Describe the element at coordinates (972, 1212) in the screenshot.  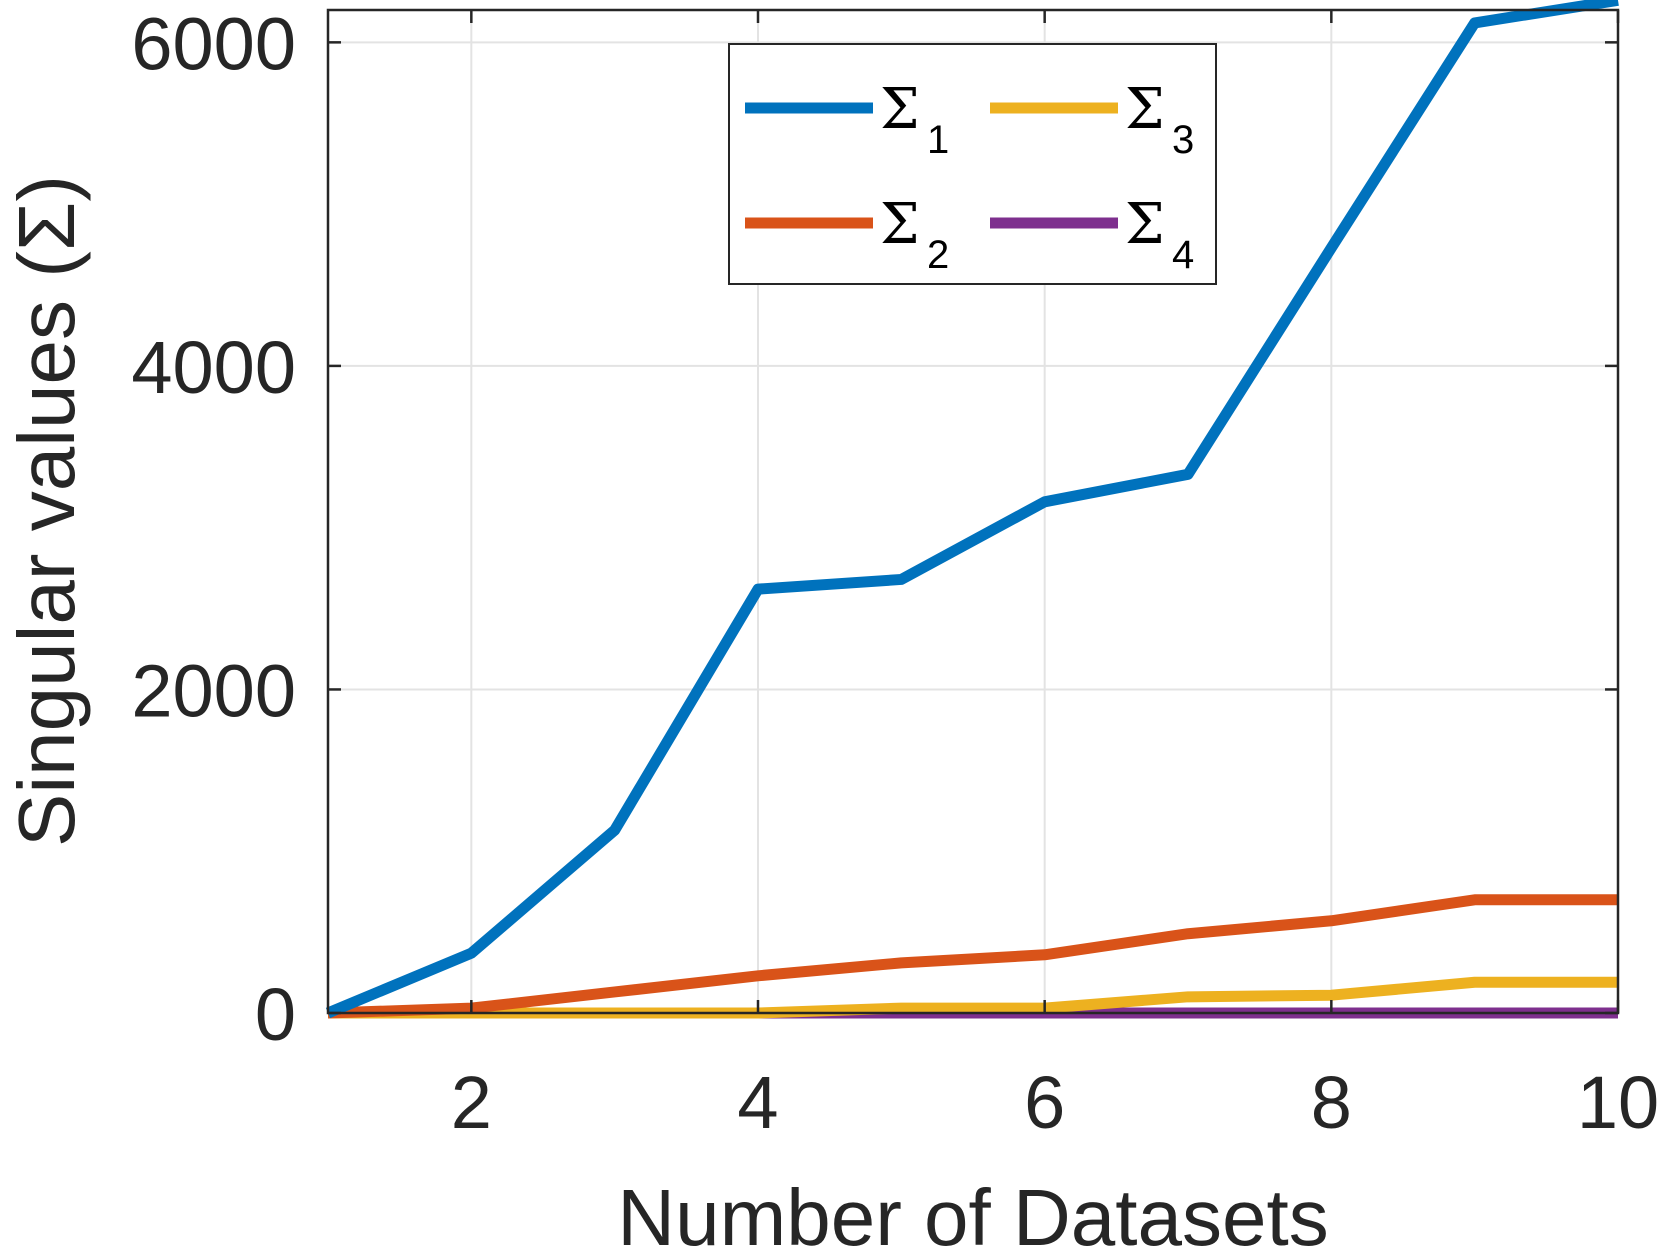
I see `x-axis-label: Number of Datasets` at that location.